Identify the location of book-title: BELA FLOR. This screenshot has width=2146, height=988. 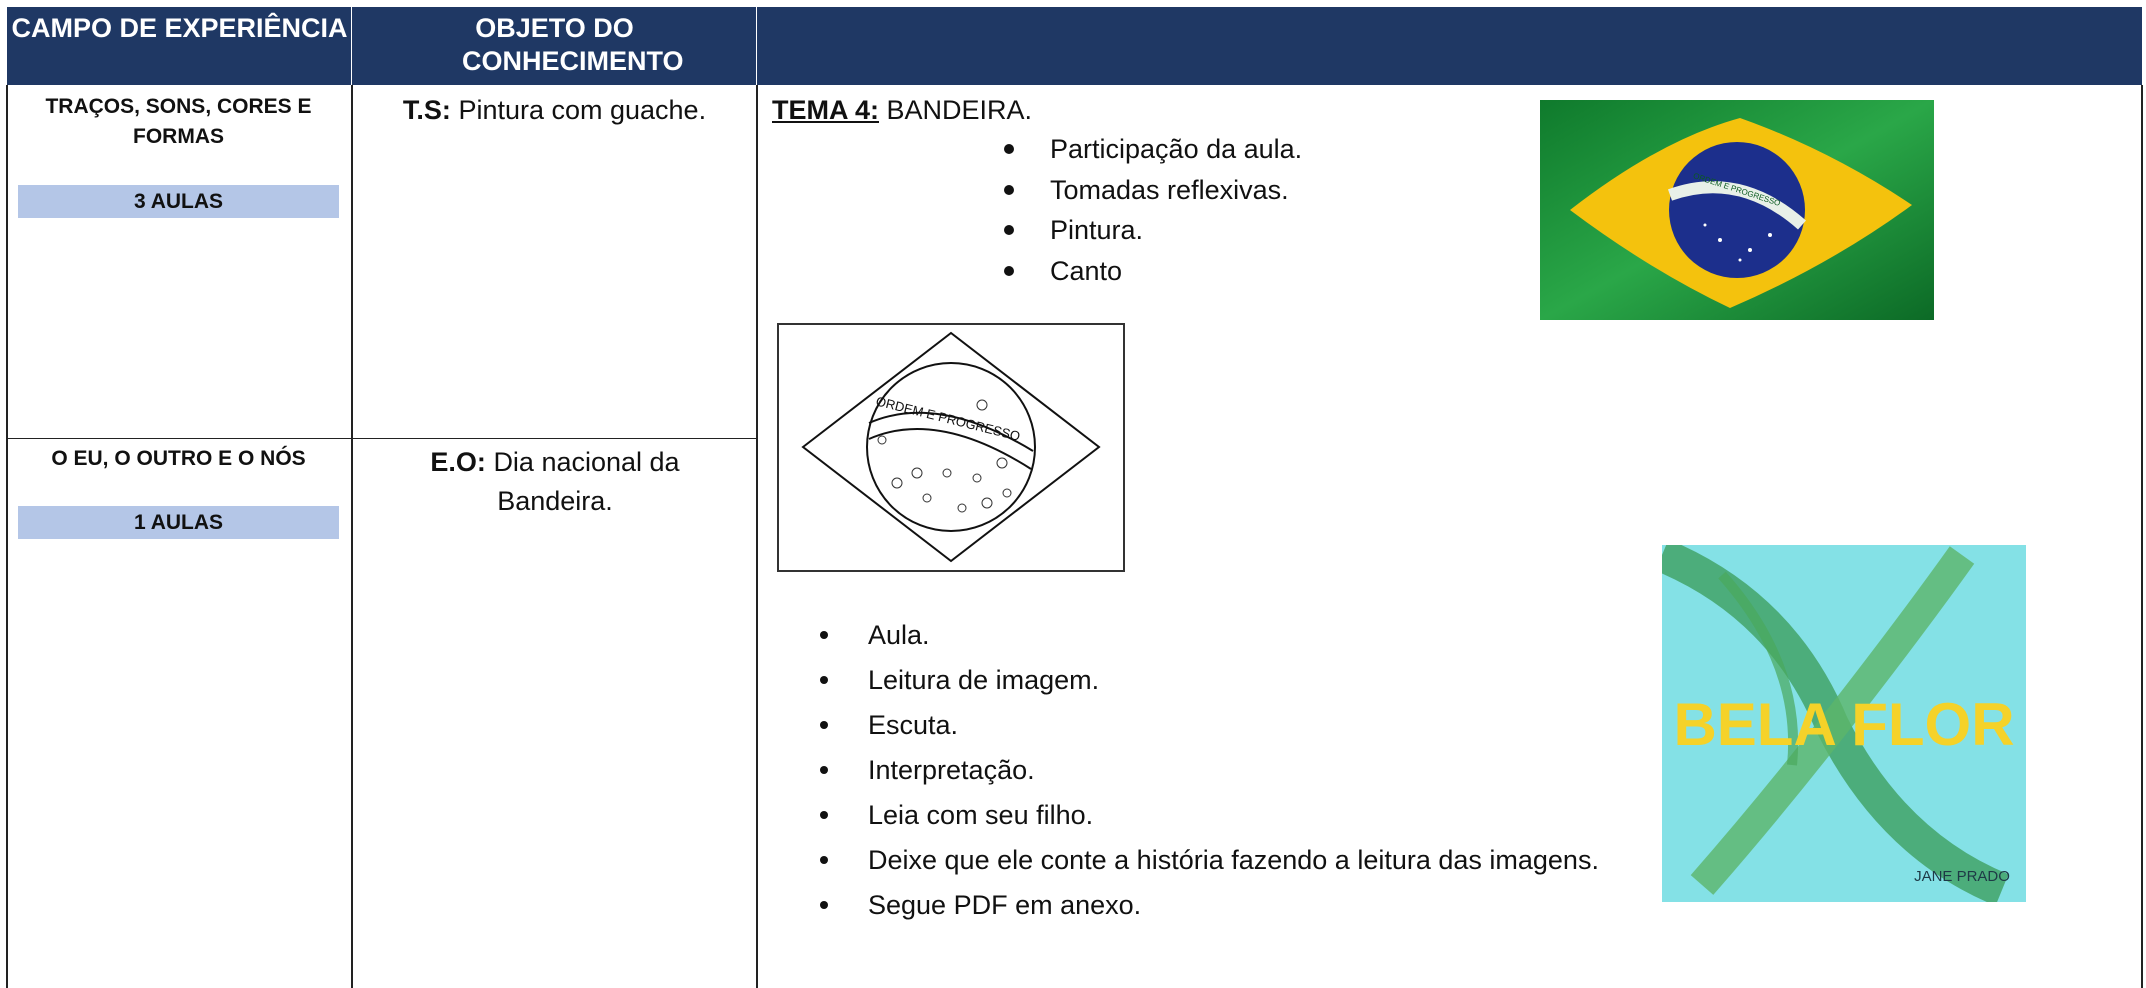
(1843, 724).